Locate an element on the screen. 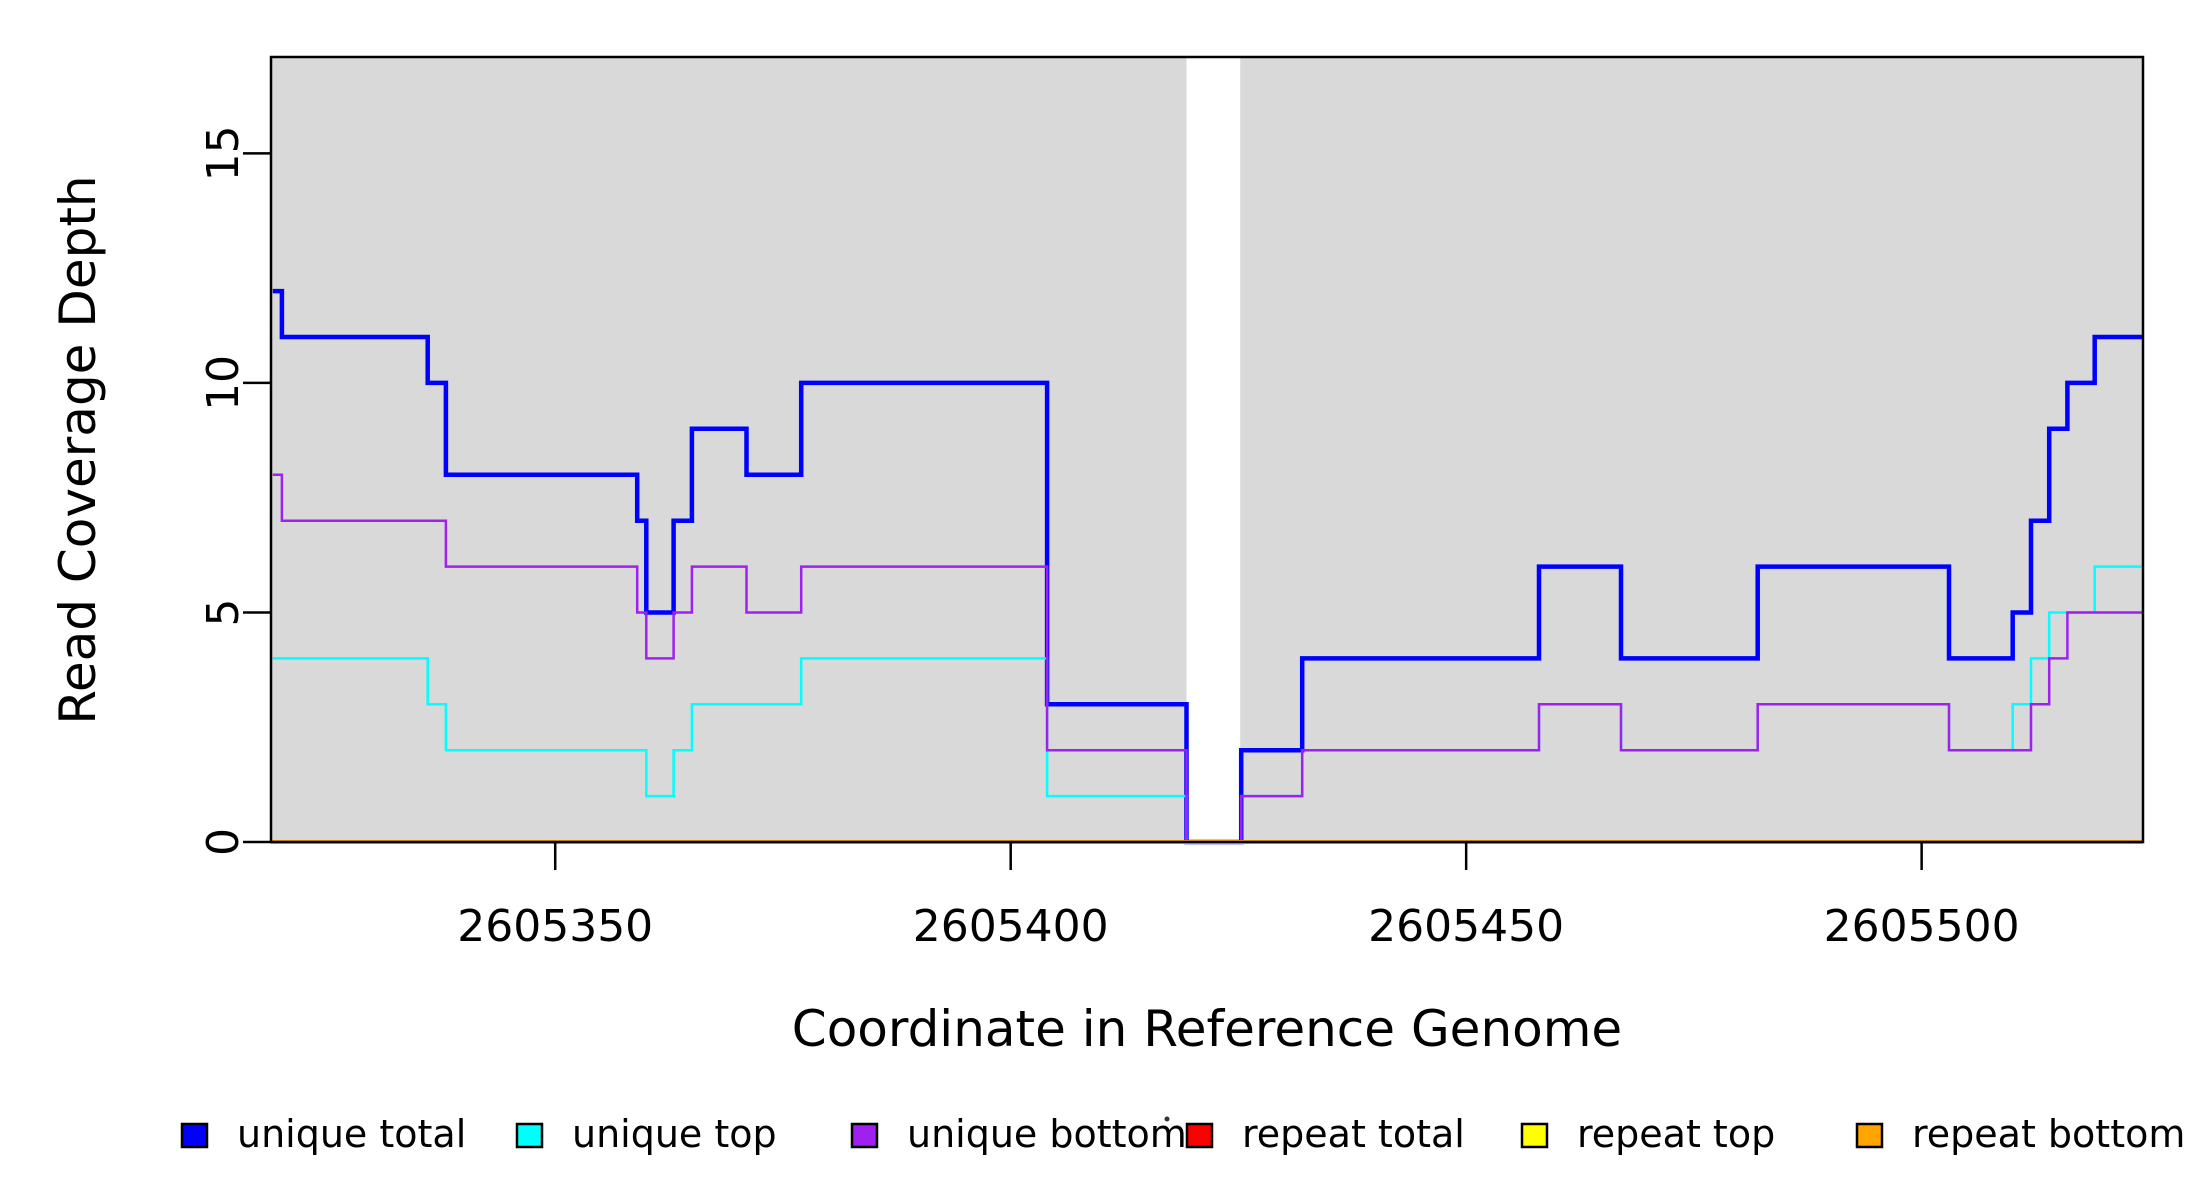  legend-swatch-unique-bottom is located at coordinates (864, 1135).